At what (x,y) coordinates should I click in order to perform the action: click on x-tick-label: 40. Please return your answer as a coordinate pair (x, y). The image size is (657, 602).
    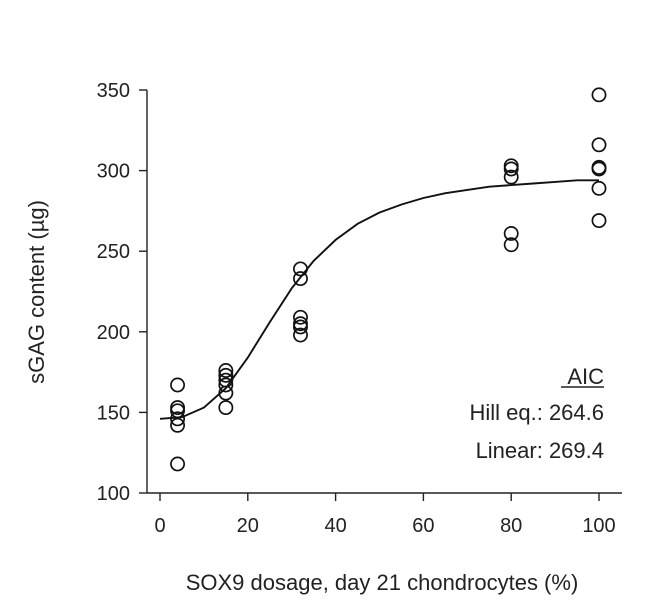
    Looking at the image, I should click on (335, 526).